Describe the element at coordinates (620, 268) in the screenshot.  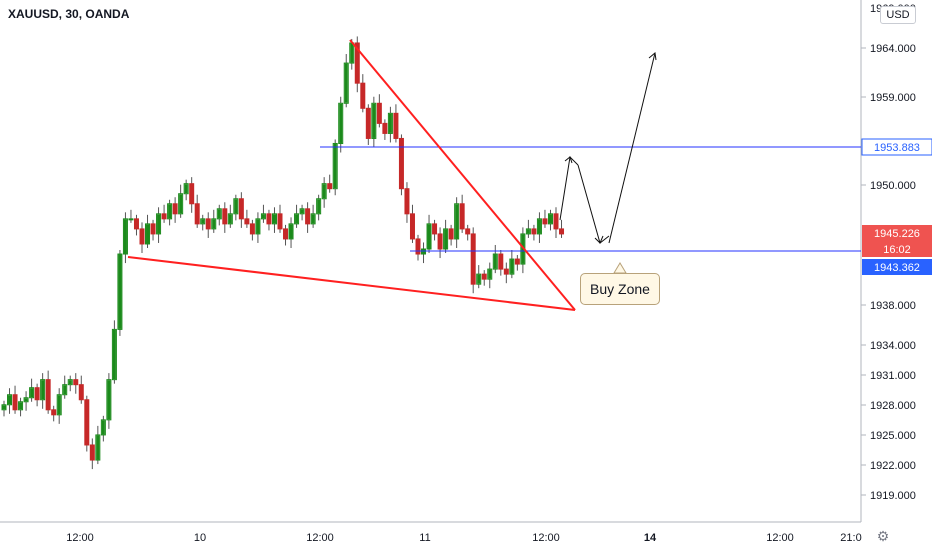
I see `callout-pointer` at that location.